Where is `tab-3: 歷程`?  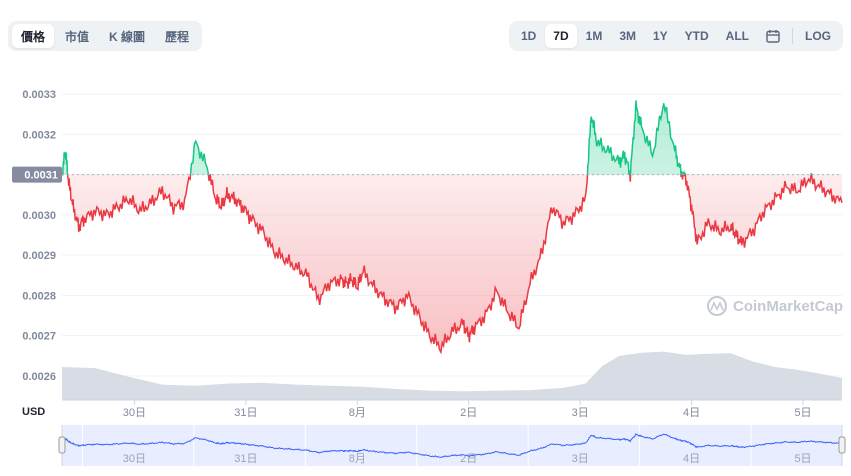 tab-3: 歷程 is located at coordinates (177, 36).